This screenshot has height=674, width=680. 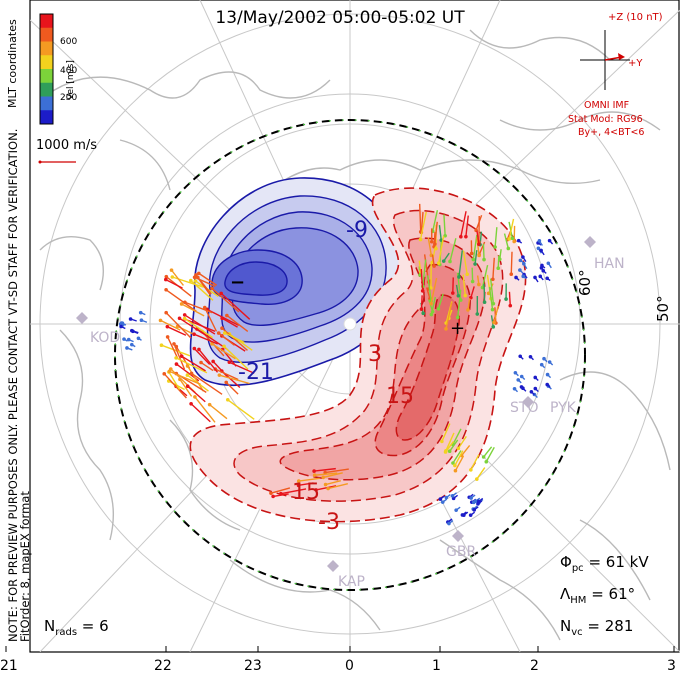 I want to click on contour-label-positive: 15, so click(x=400, y=396).